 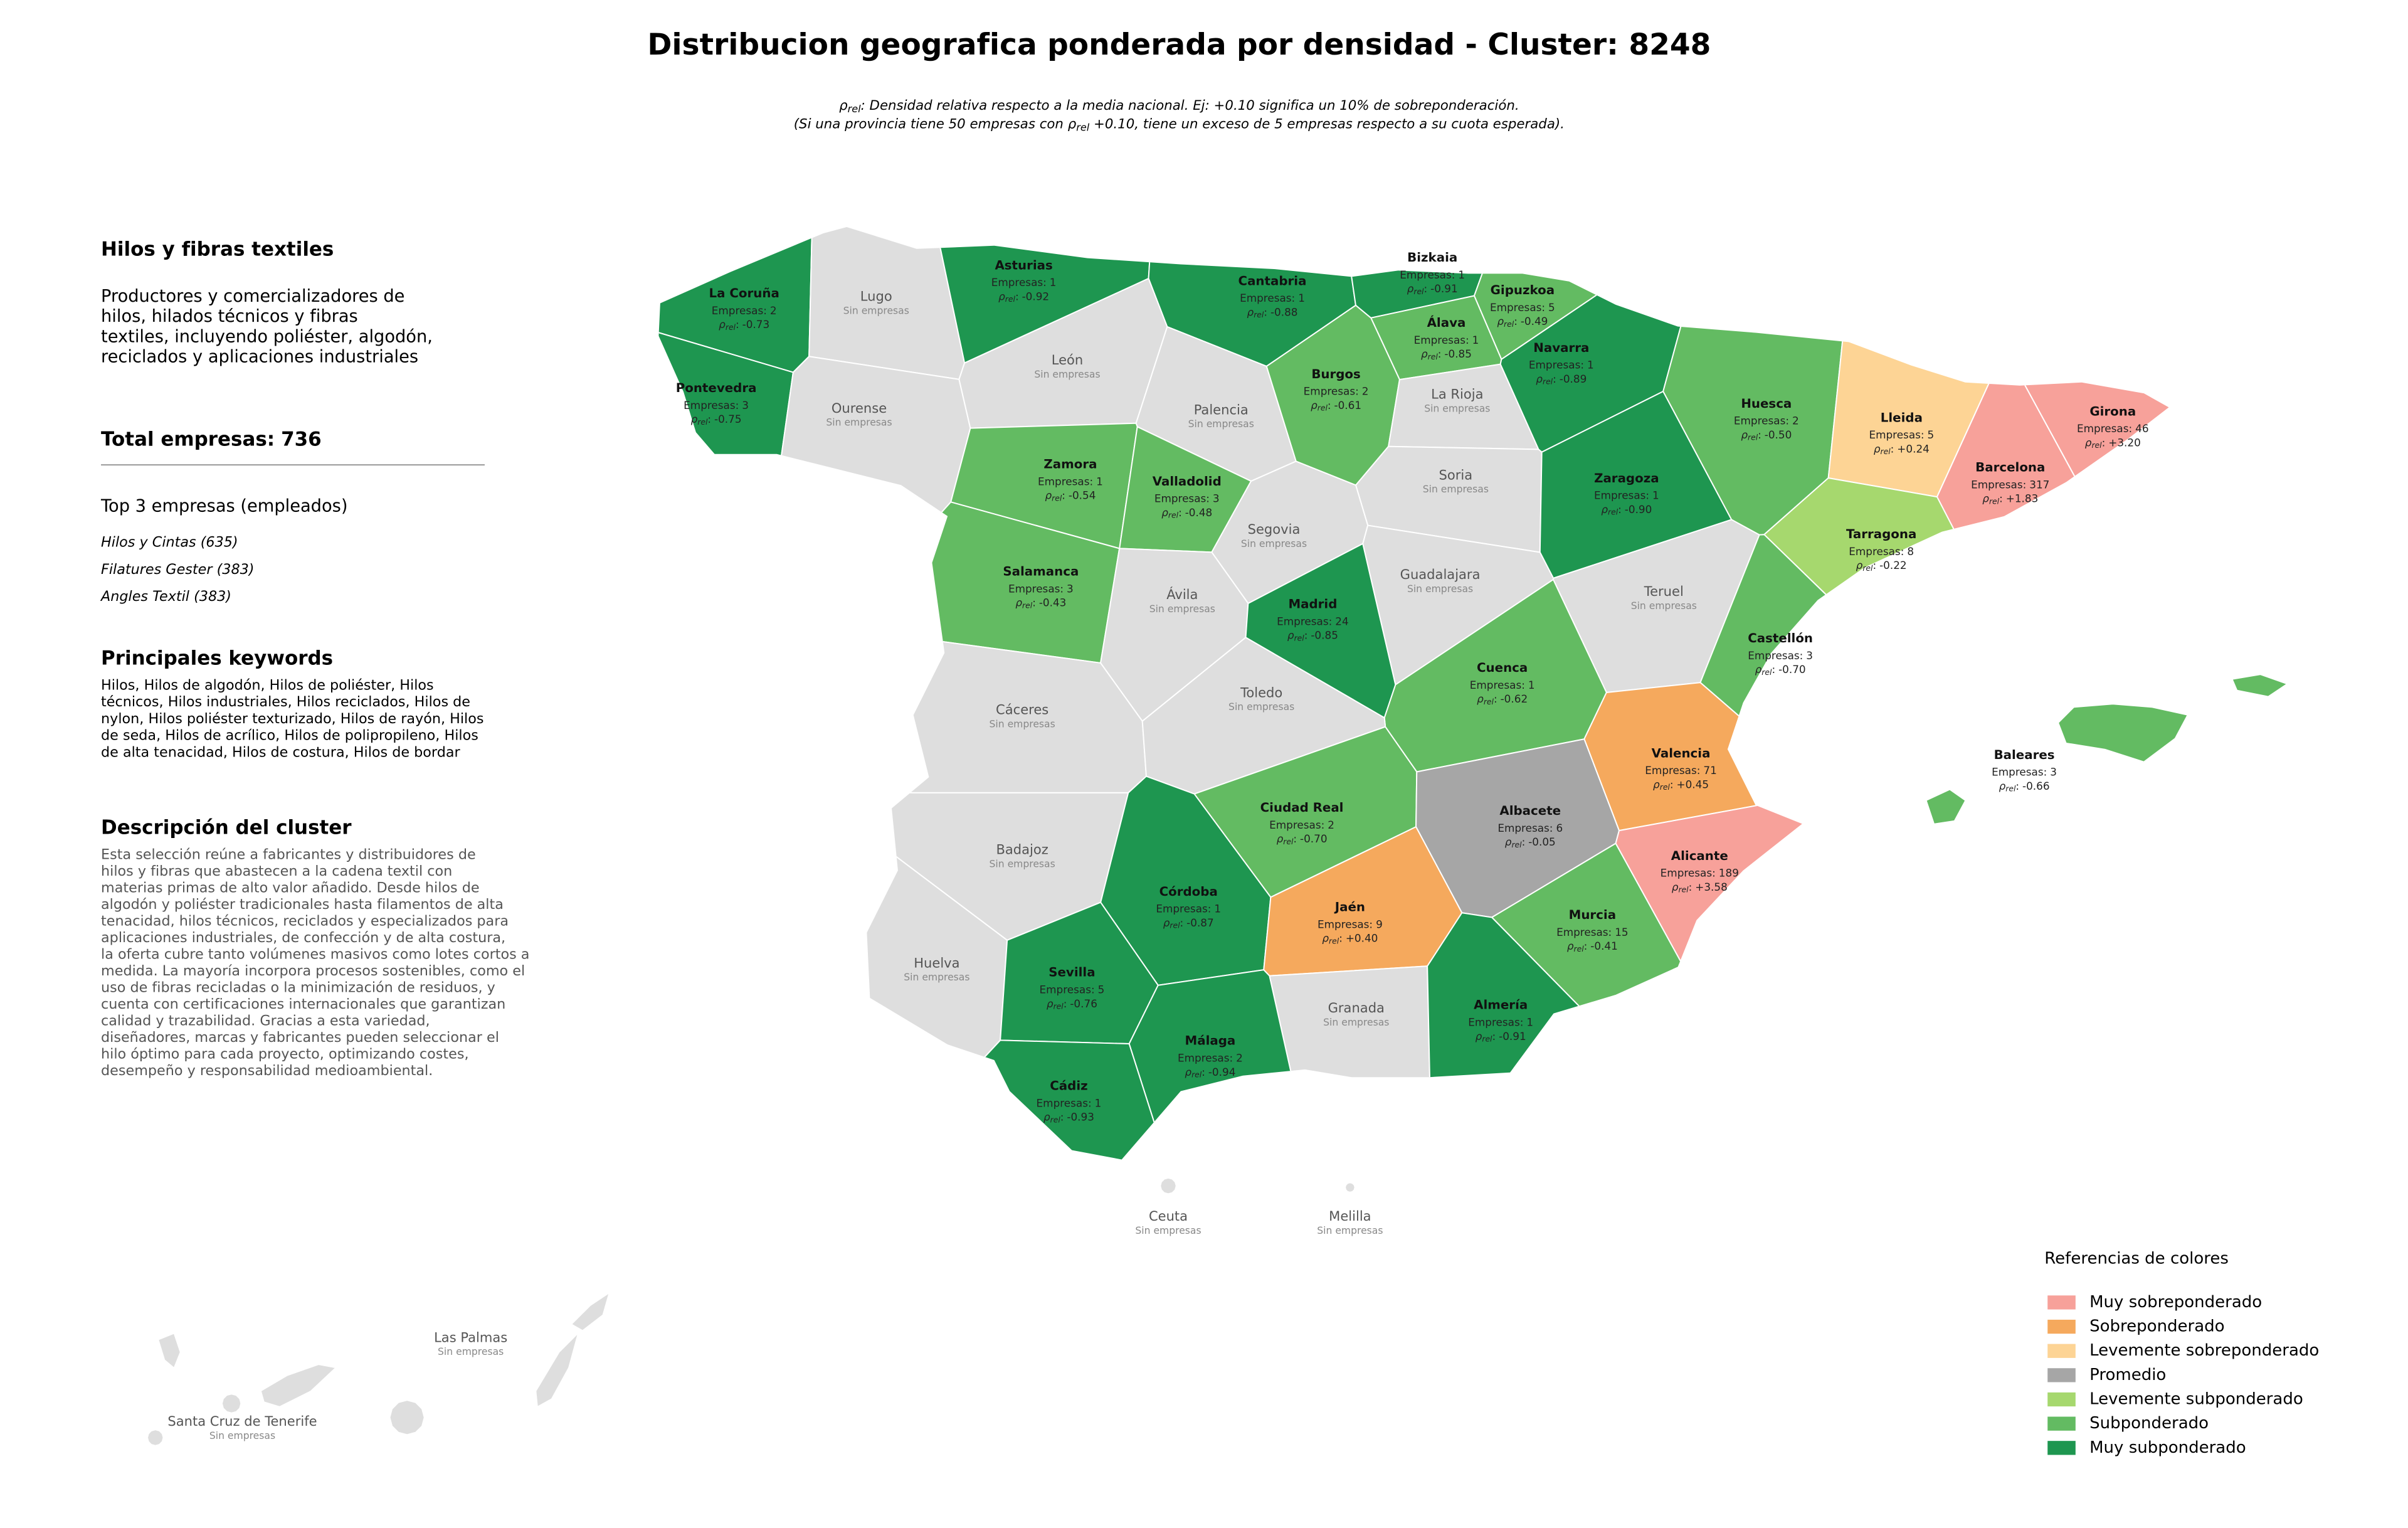 I want to click on rho-value: -0.91, so click(x=1444, y=288).